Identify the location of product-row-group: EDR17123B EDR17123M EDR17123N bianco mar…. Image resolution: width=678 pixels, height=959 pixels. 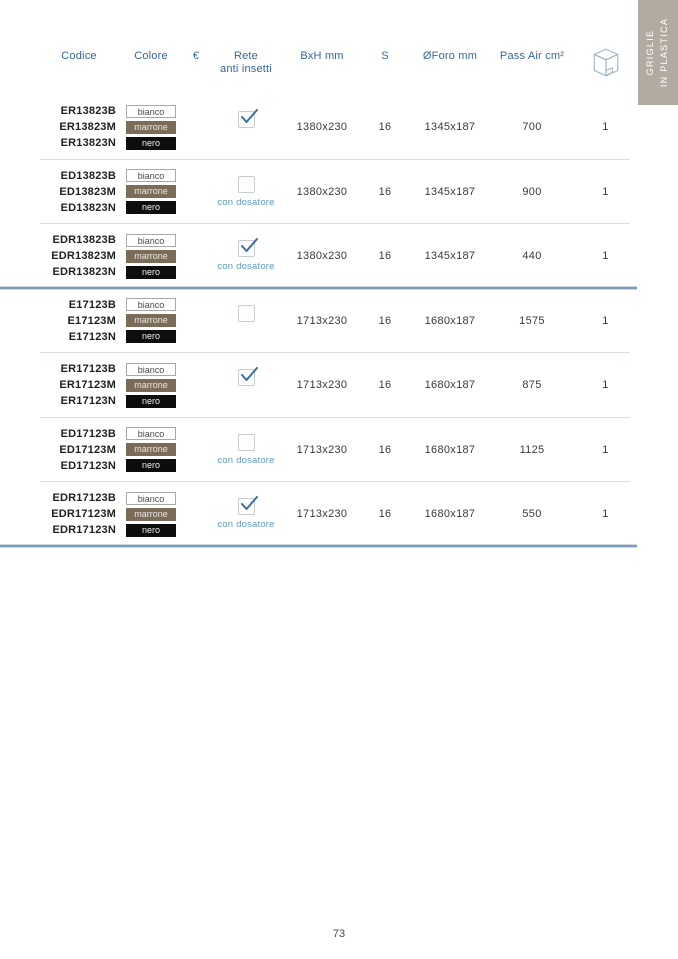
(318, 514).